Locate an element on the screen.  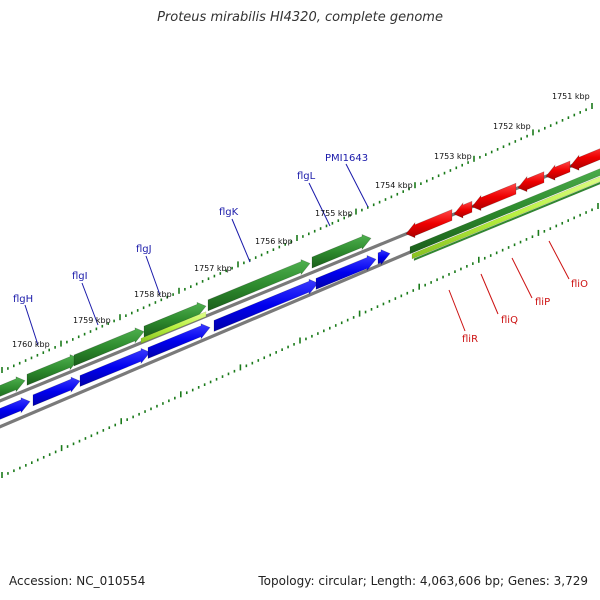
ruler-label: 1760 kbp is located at coordinates (31, 344).